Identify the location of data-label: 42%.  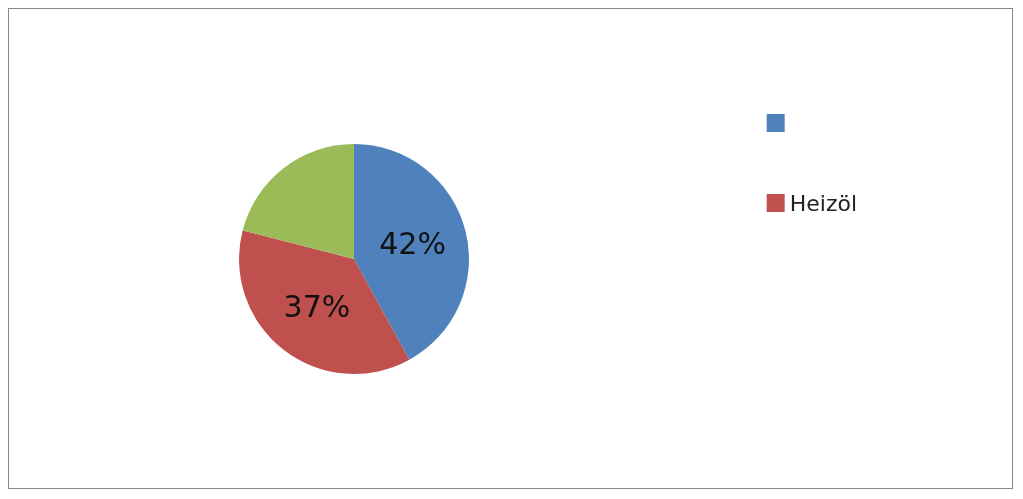
(412, 244).